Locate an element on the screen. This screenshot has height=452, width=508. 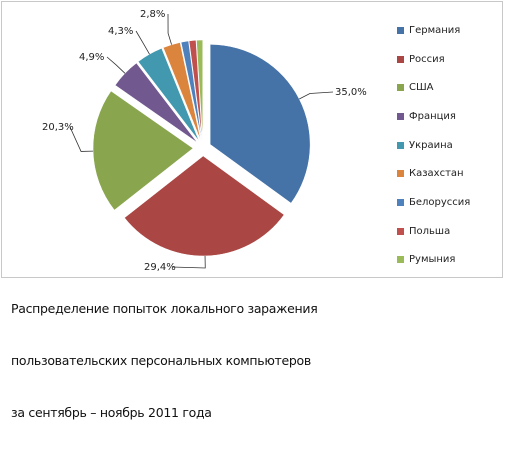
data-label-6: 2,8% is located at coordinates (152, 14).